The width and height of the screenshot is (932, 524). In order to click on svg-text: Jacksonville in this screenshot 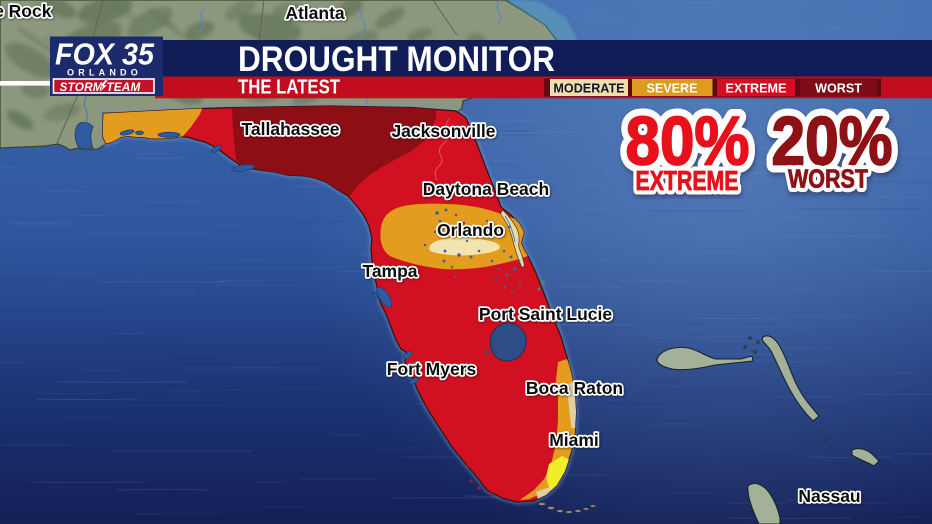, I will do `click(443, 131)`.